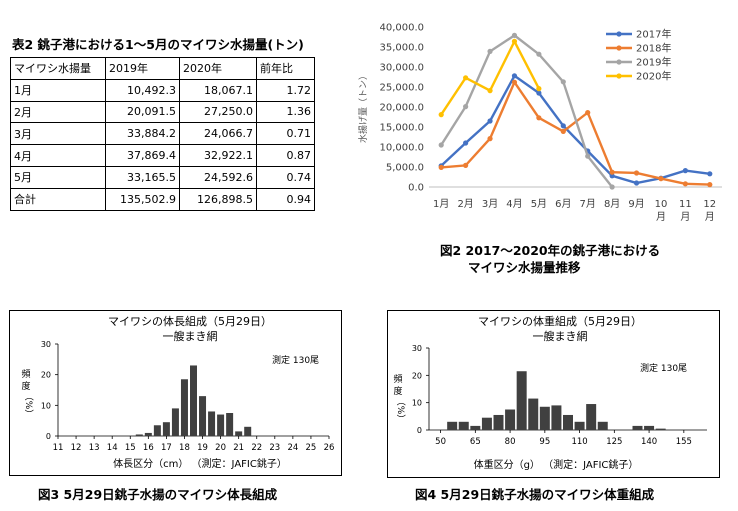  Describe the element at coordinates (218, 177) in the screenshot. I see `table-cell: 24,592.6` at that location.